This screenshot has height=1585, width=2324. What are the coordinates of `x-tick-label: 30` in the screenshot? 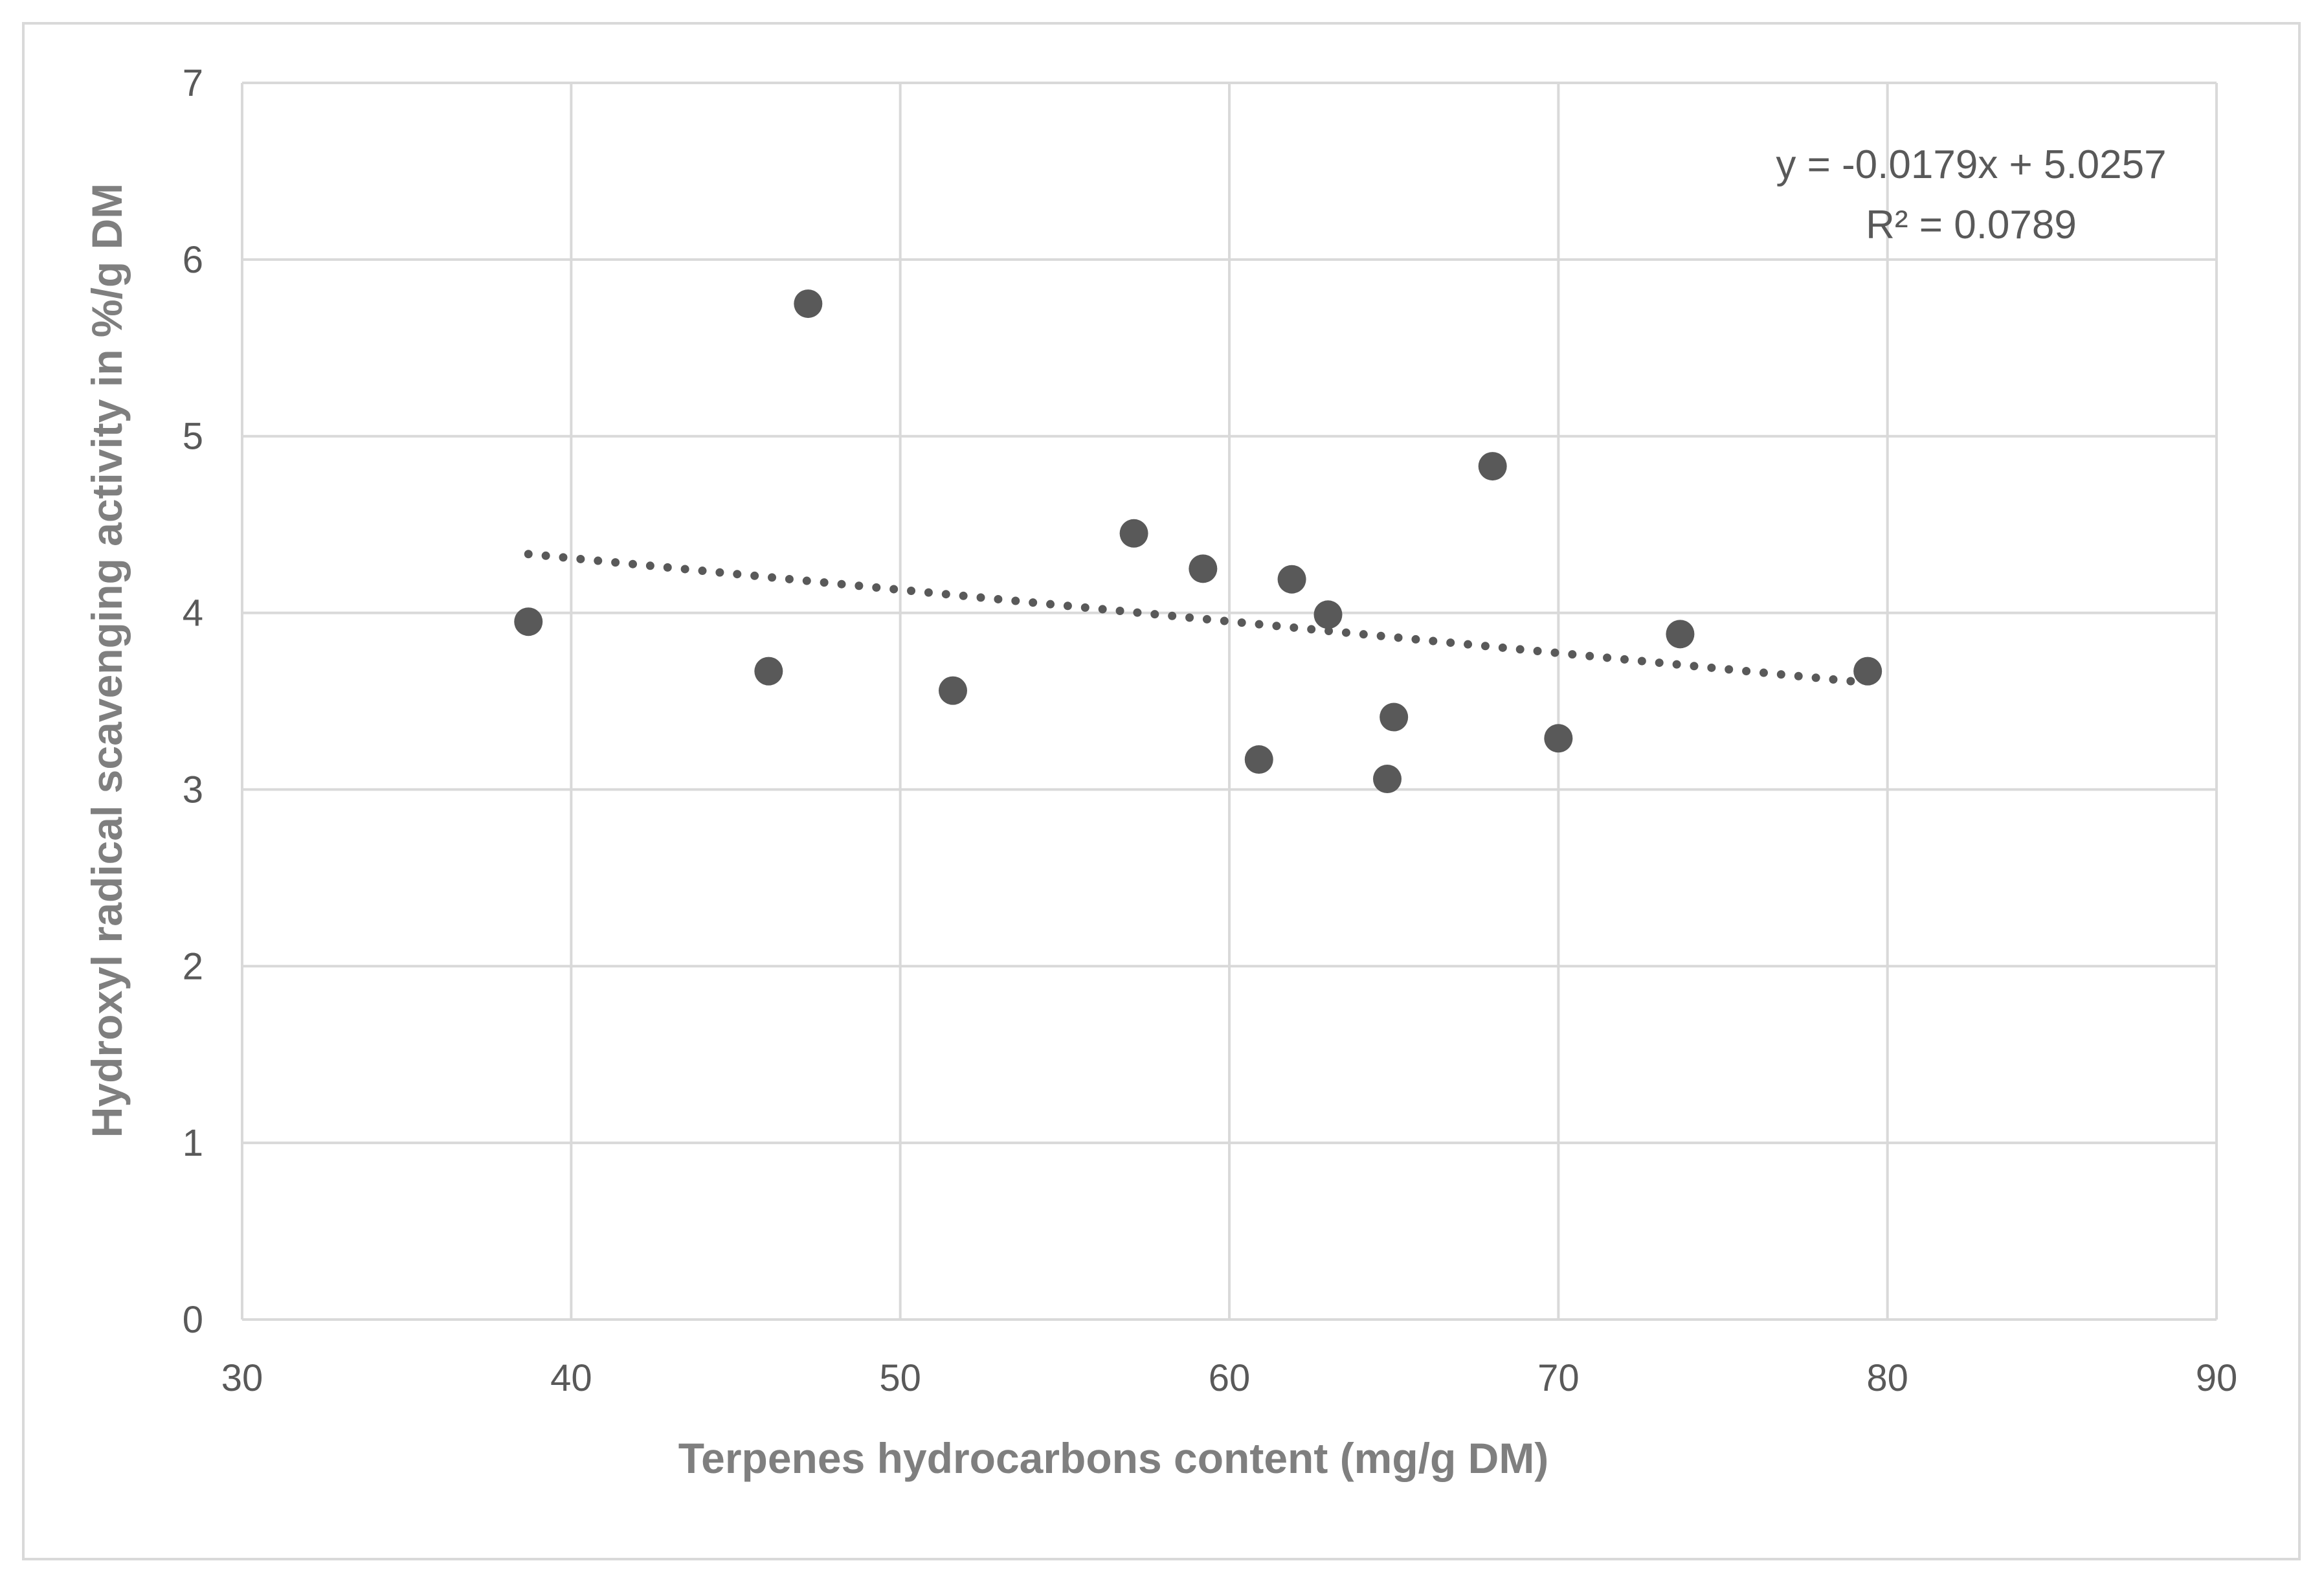 It's located at (242, 1378).